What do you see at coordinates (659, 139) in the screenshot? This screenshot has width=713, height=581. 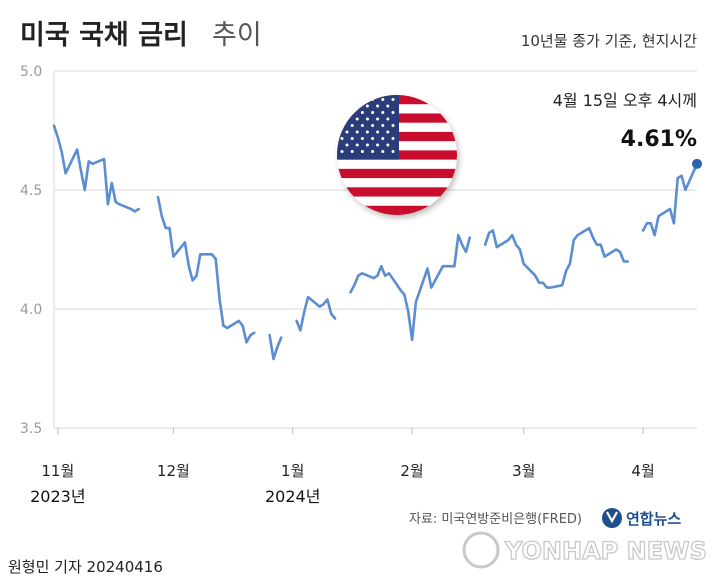 I see `annotation-value: 4.61%` at bounding box center [659, 139].